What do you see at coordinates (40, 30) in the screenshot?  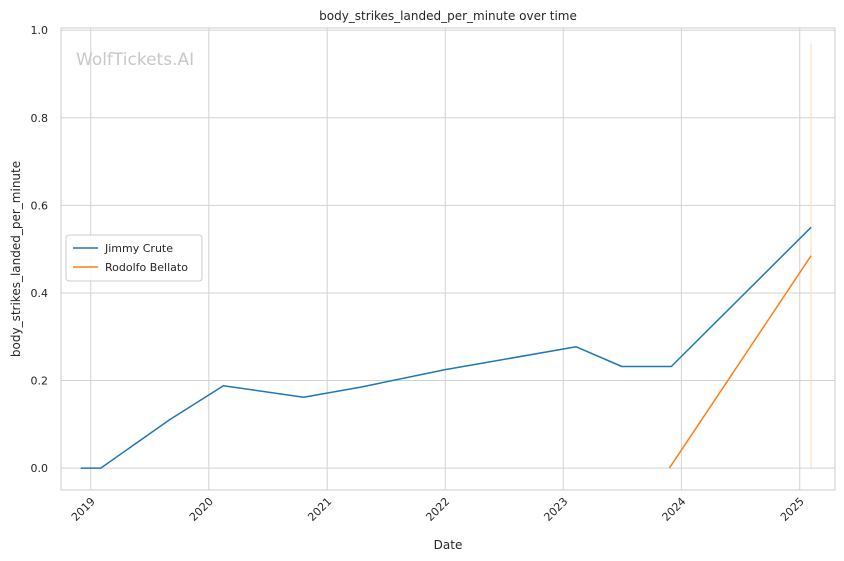 I see `y-tick-label: 1.0` at bounding box center [40, 30].